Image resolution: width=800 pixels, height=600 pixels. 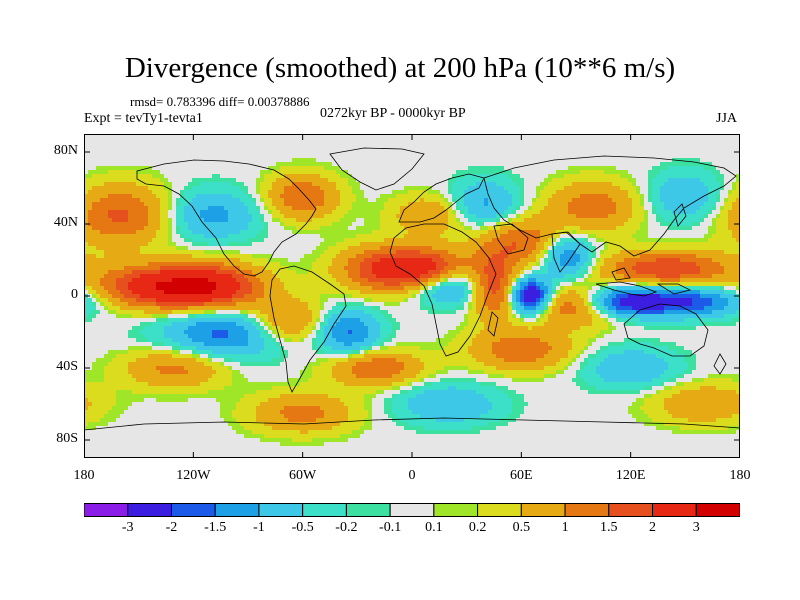 What do you see at coordinates (303, 475) in the screenshot?
I see `lon-tick-label: 60W` at bounding box center [303, 475].